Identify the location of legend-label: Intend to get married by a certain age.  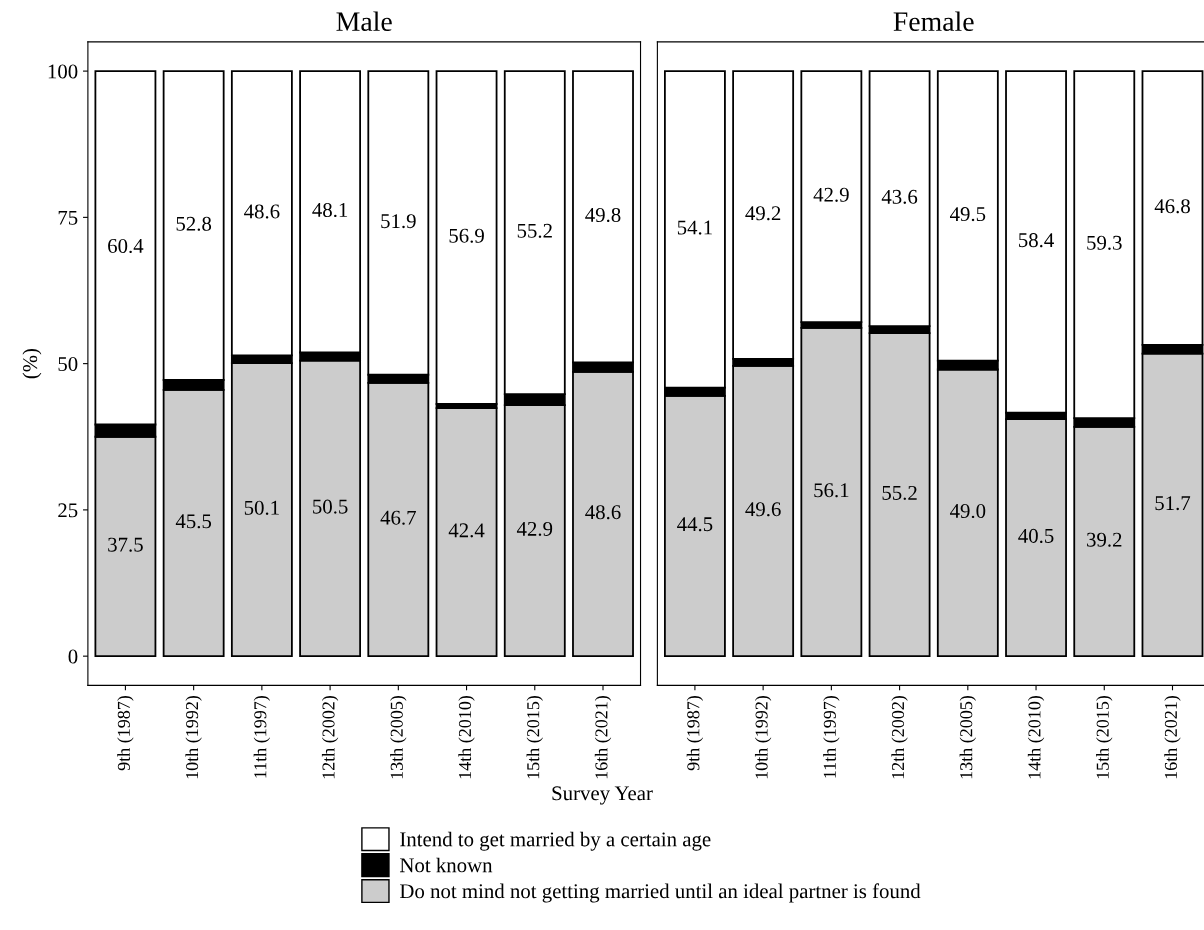
(555, 841).